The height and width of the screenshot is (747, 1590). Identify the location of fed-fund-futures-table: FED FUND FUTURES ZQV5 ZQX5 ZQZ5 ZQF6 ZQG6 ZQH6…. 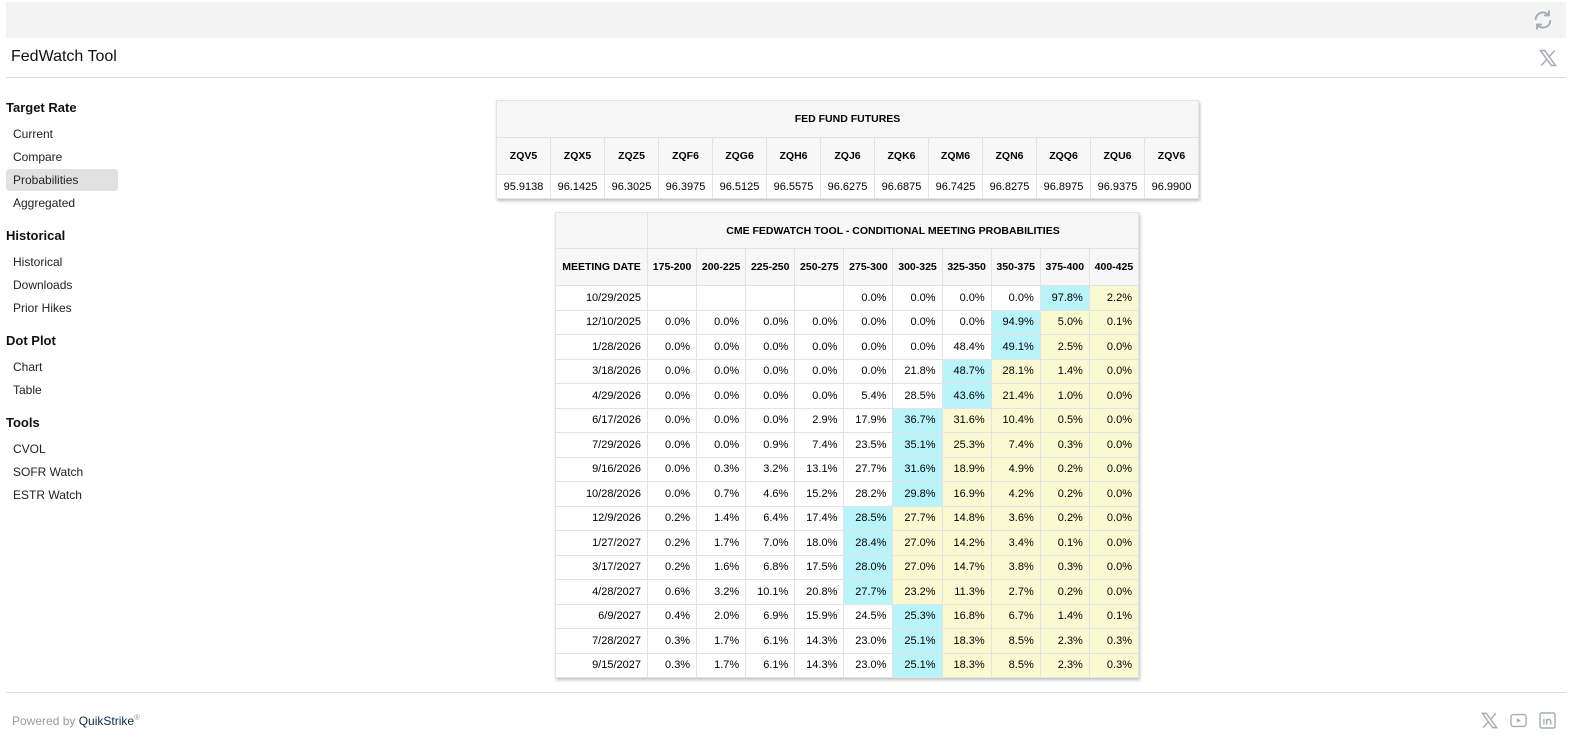
(847, 149).